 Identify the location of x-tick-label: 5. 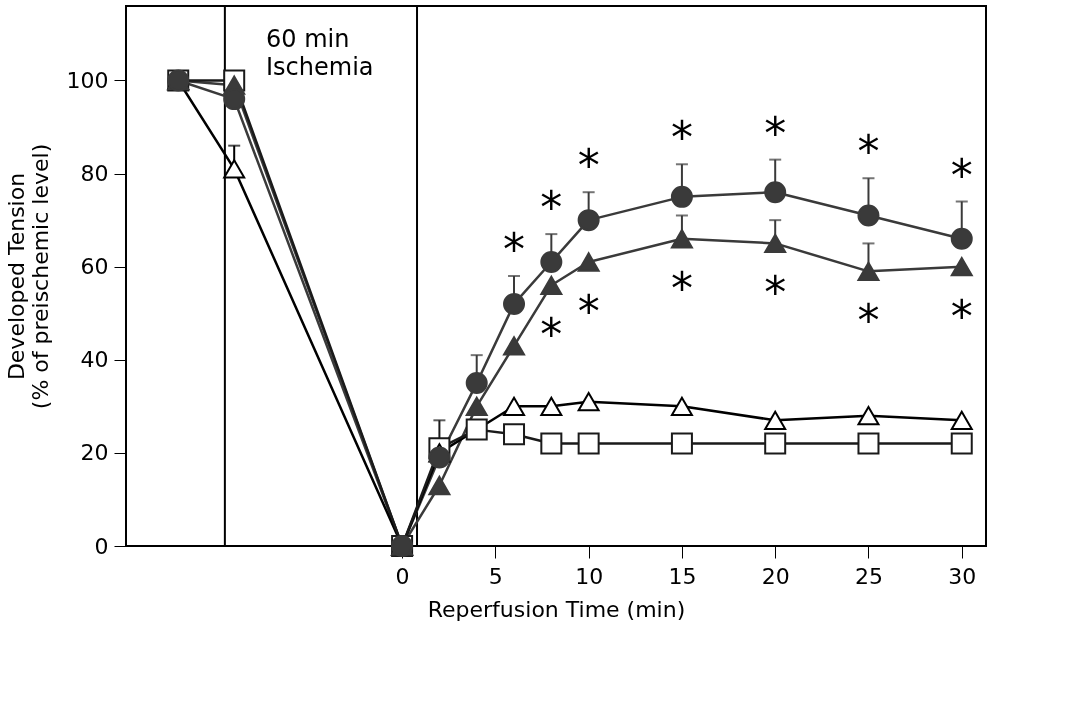
(495, 576).